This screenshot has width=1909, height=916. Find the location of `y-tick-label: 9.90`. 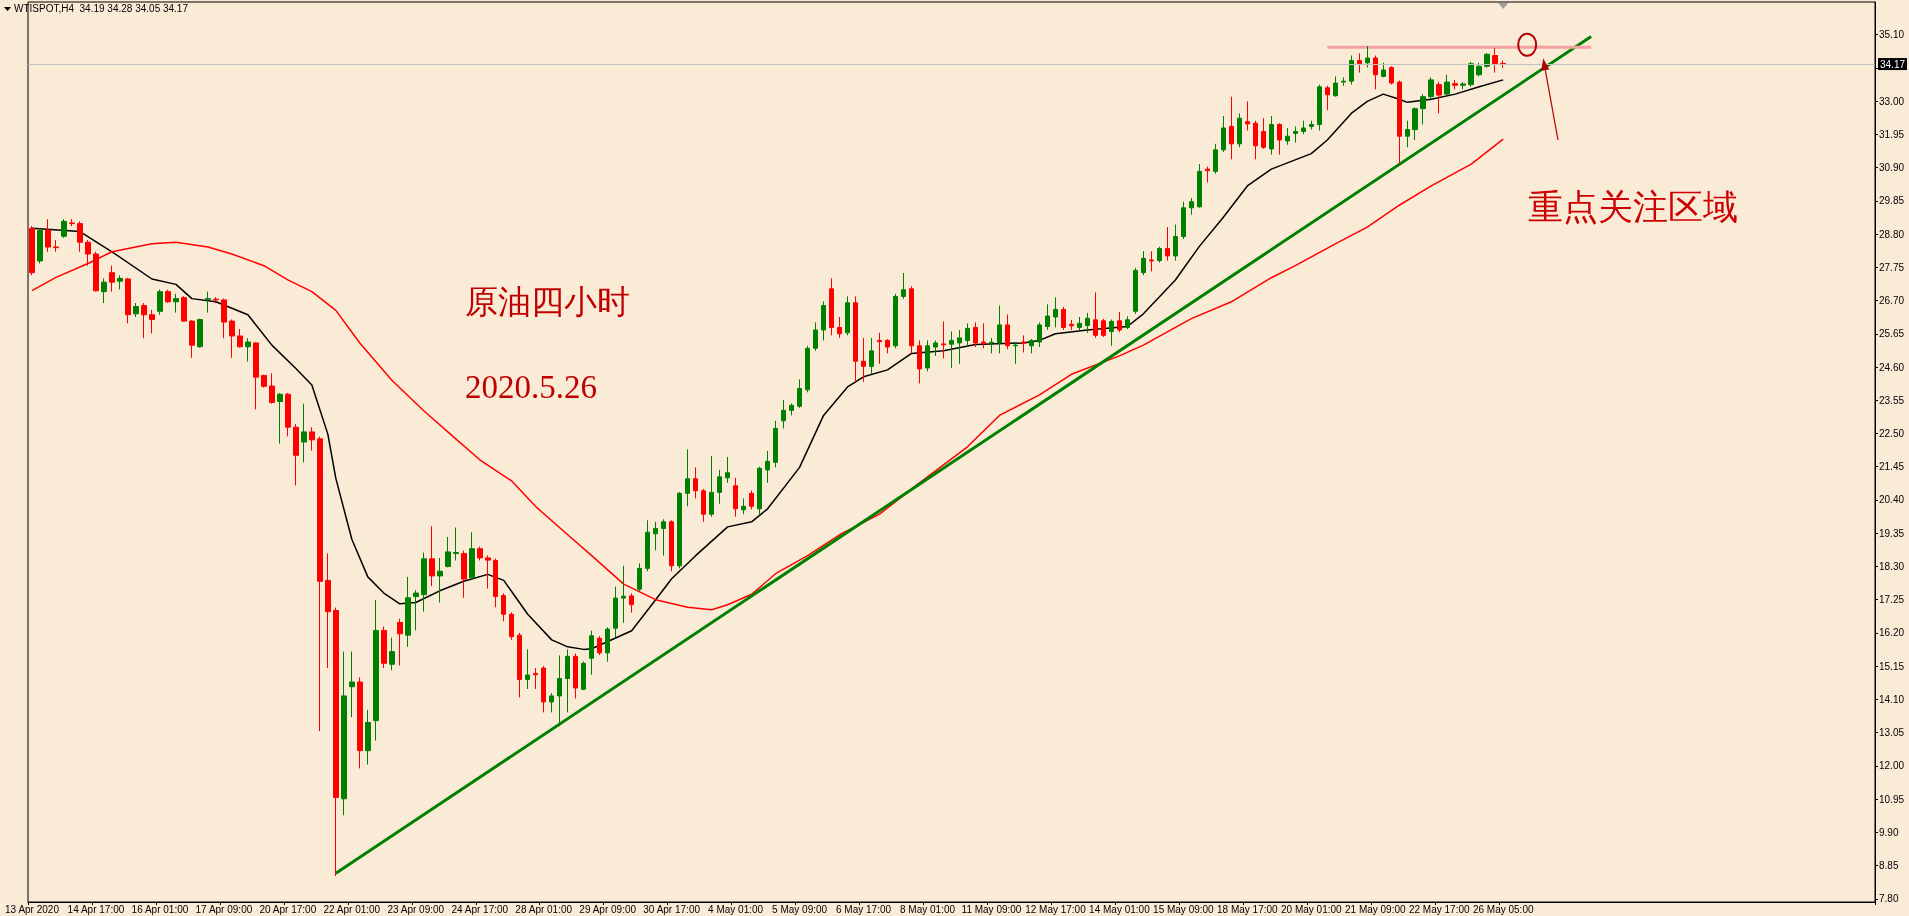

y-tick-label: 9.90 is located at coordinates (1889, 832).